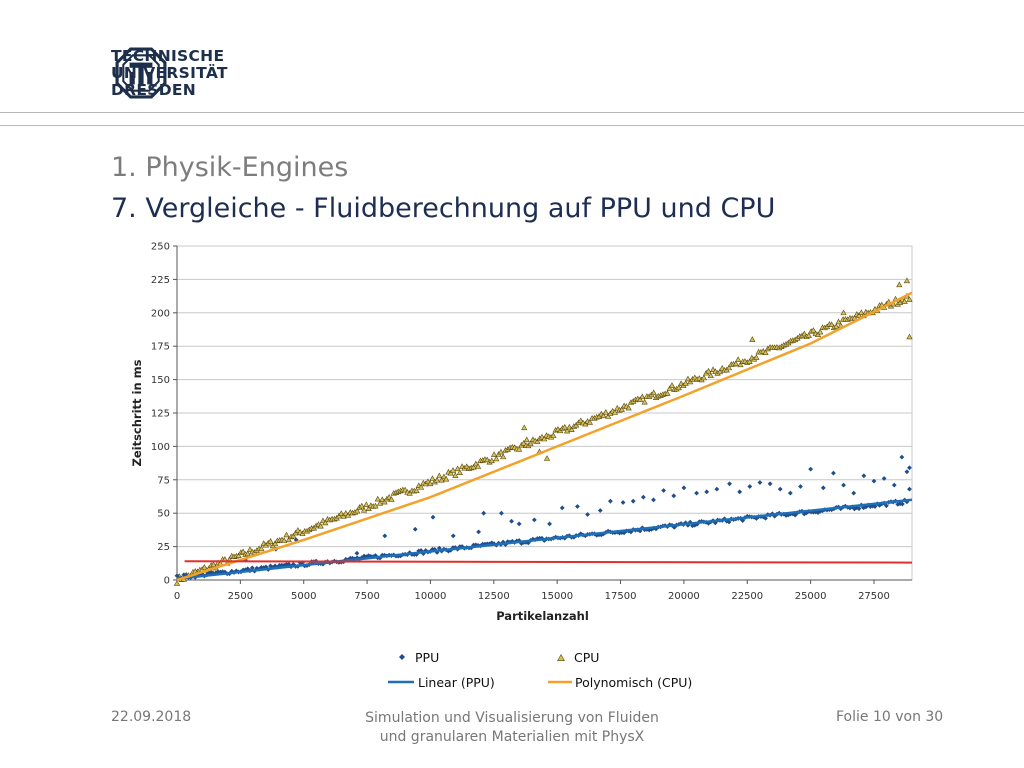 Image resolution: width=1024 pixels, height=768 pixels. I want to click on y-tick-label: 0, so click(167, 581).